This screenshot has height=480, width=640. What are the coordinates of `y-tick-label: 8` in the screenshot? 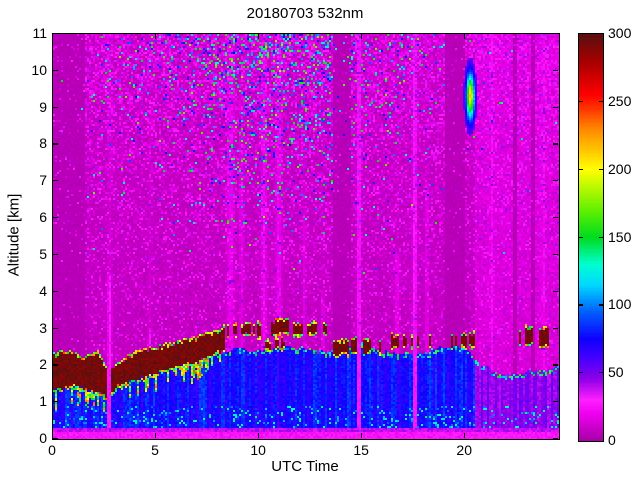 It's located at (43, 143).